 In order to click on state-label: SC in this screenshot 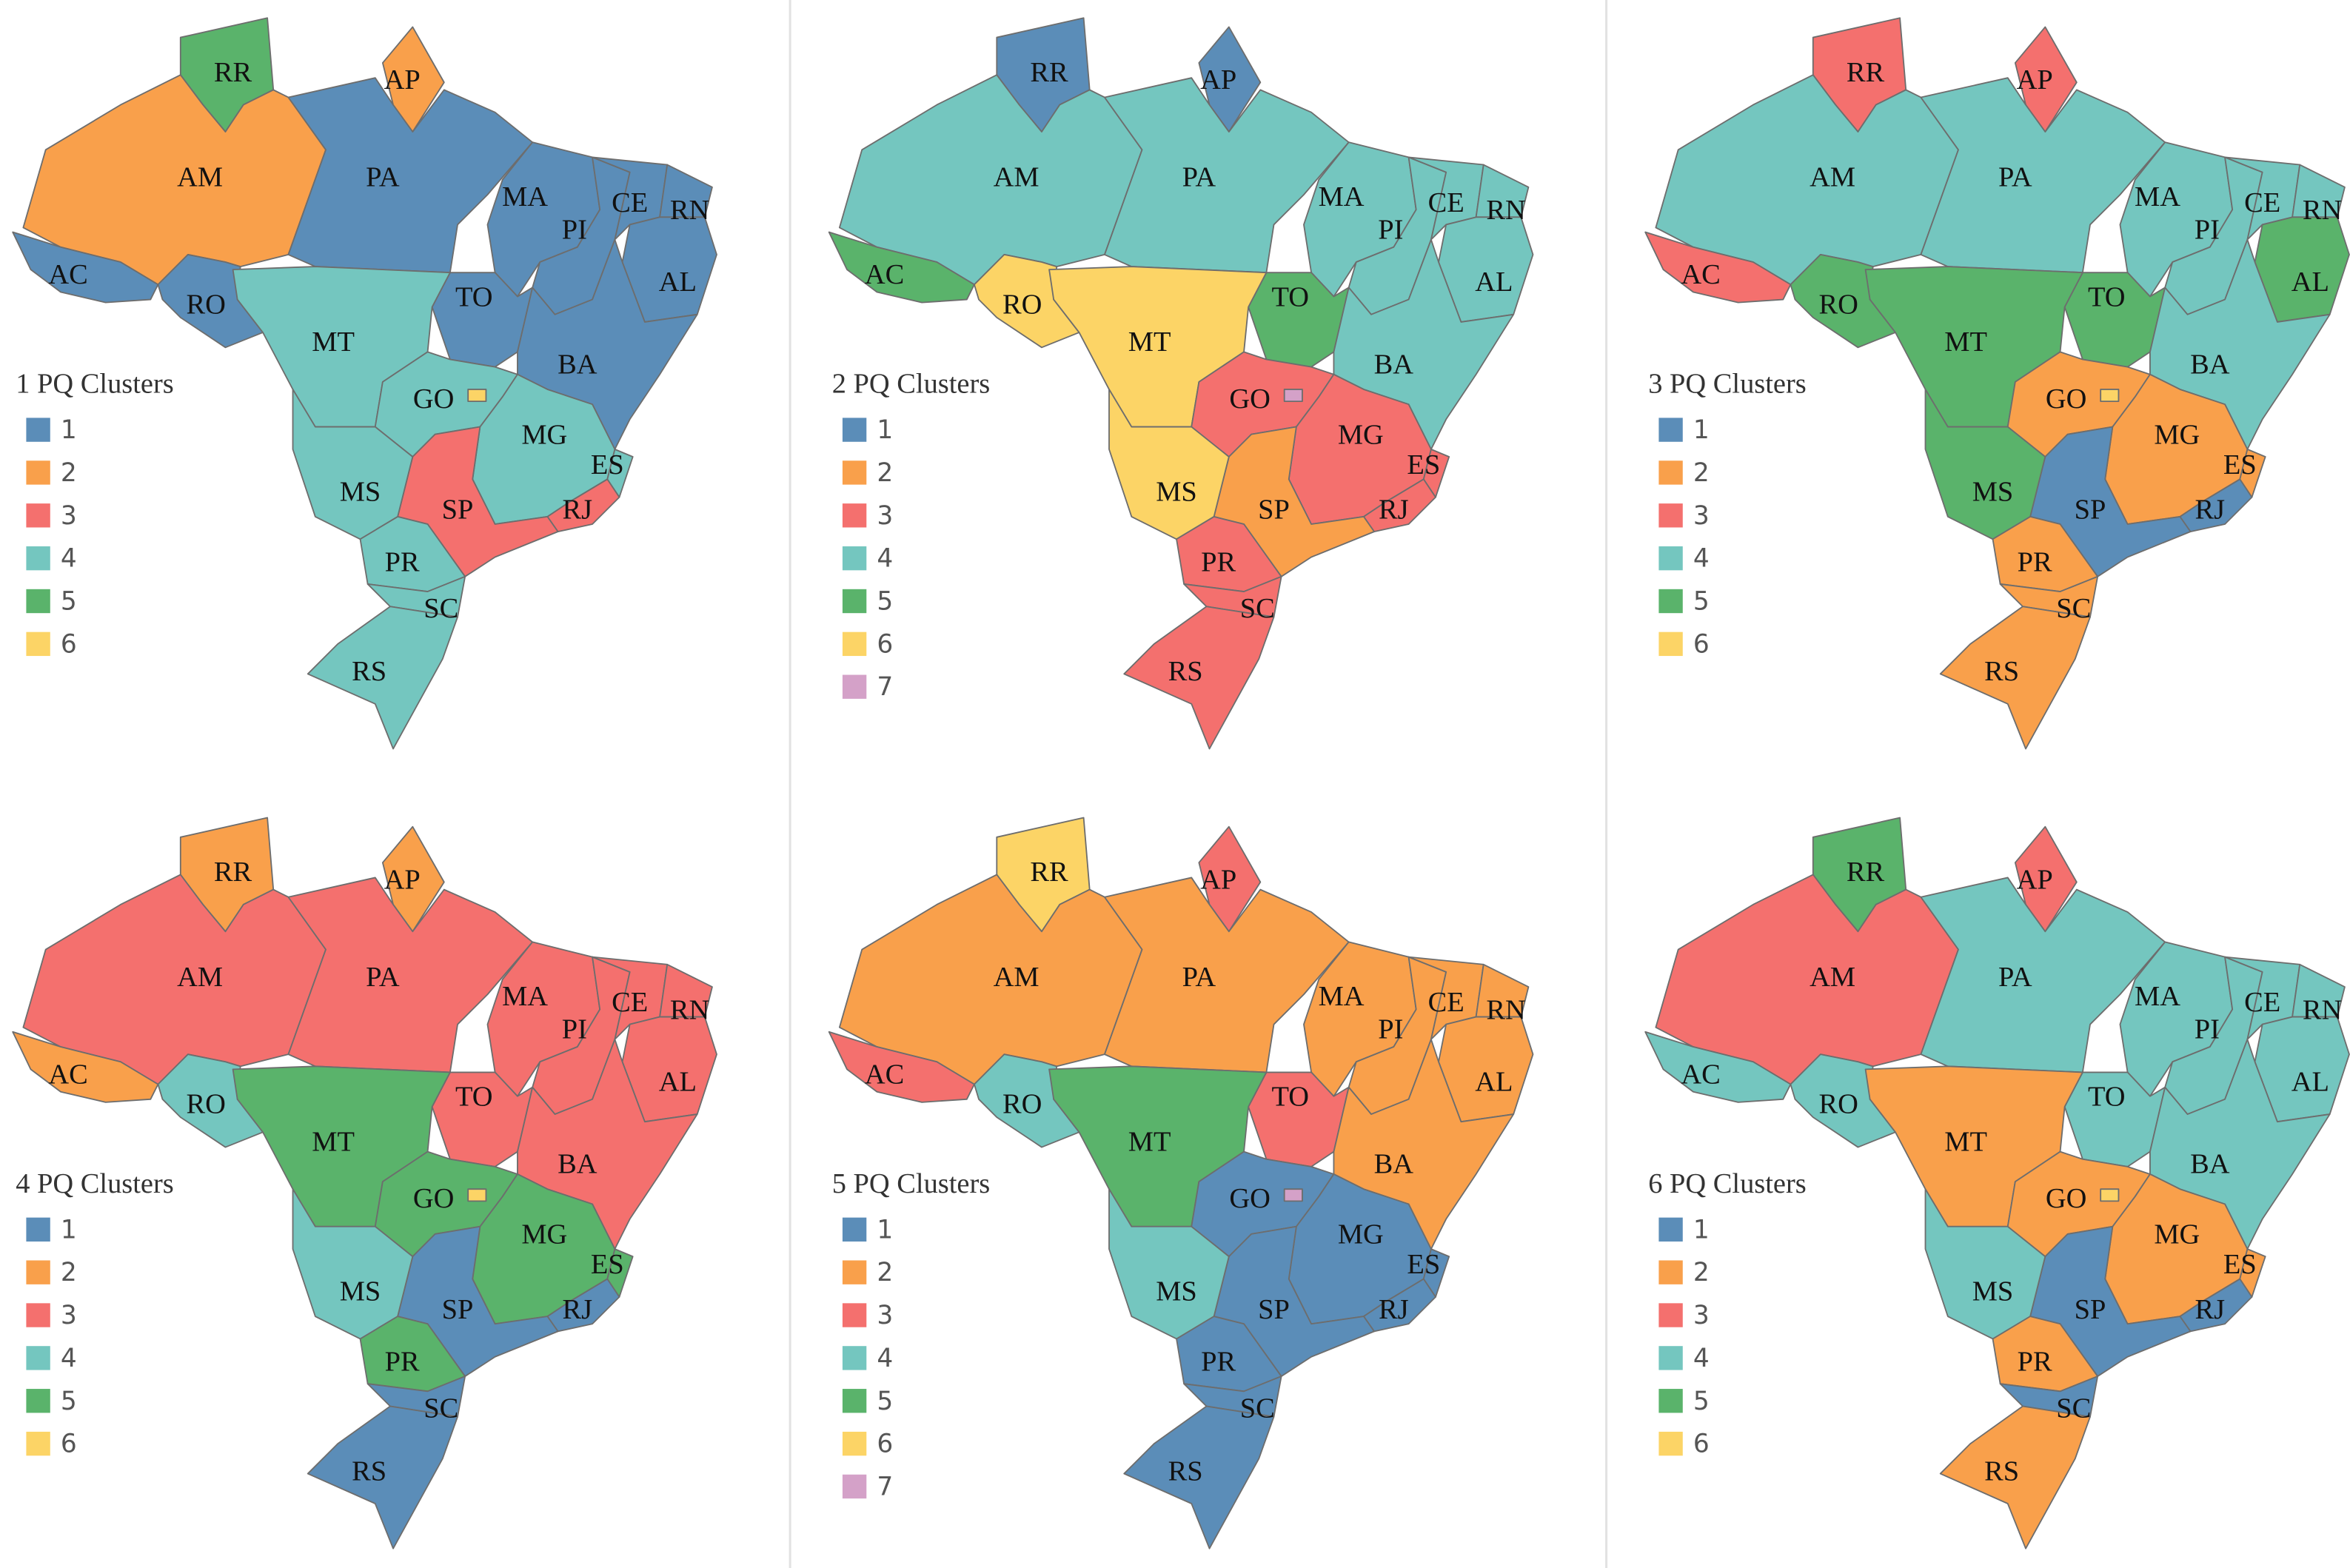, I will do `click(2073, 608)`.